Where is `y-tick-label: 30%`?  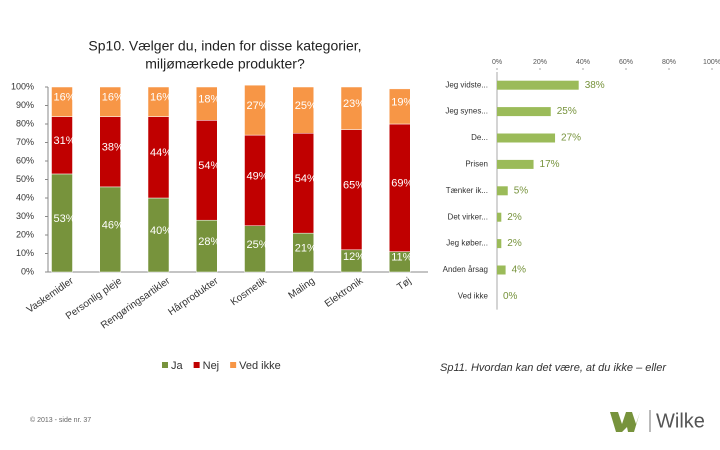
y-tick-label: 30% is located at coordinates (25, 216).